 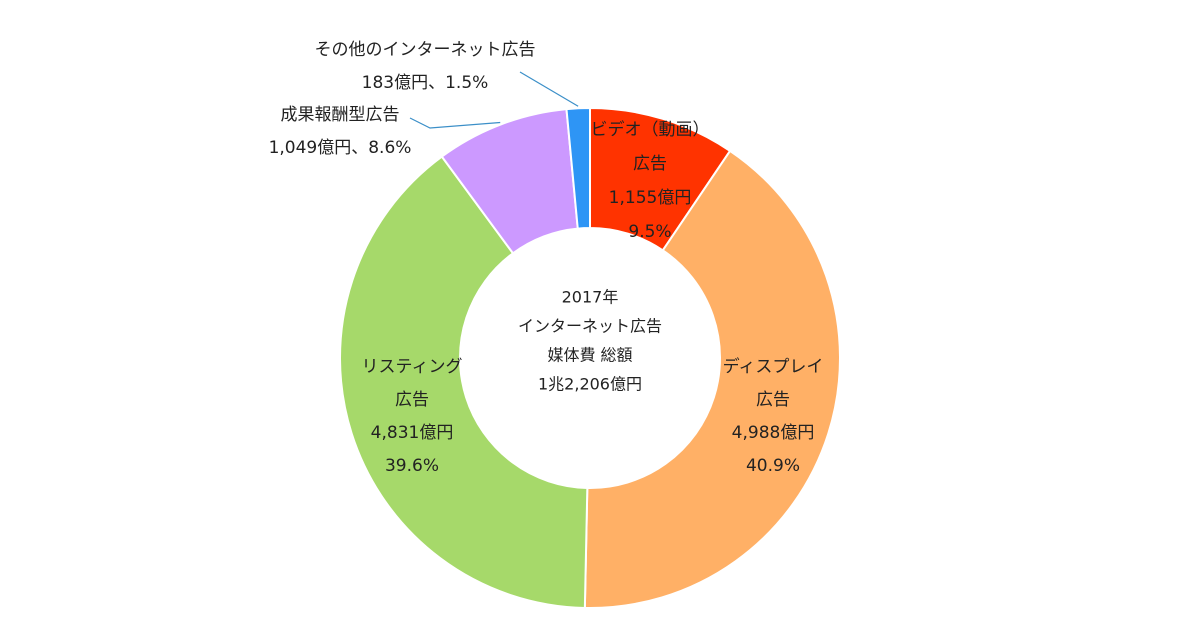 What do you see at coordinates (494, 100) in the screenshot?
I see `leader-lines` at bounding box center [494, 100].